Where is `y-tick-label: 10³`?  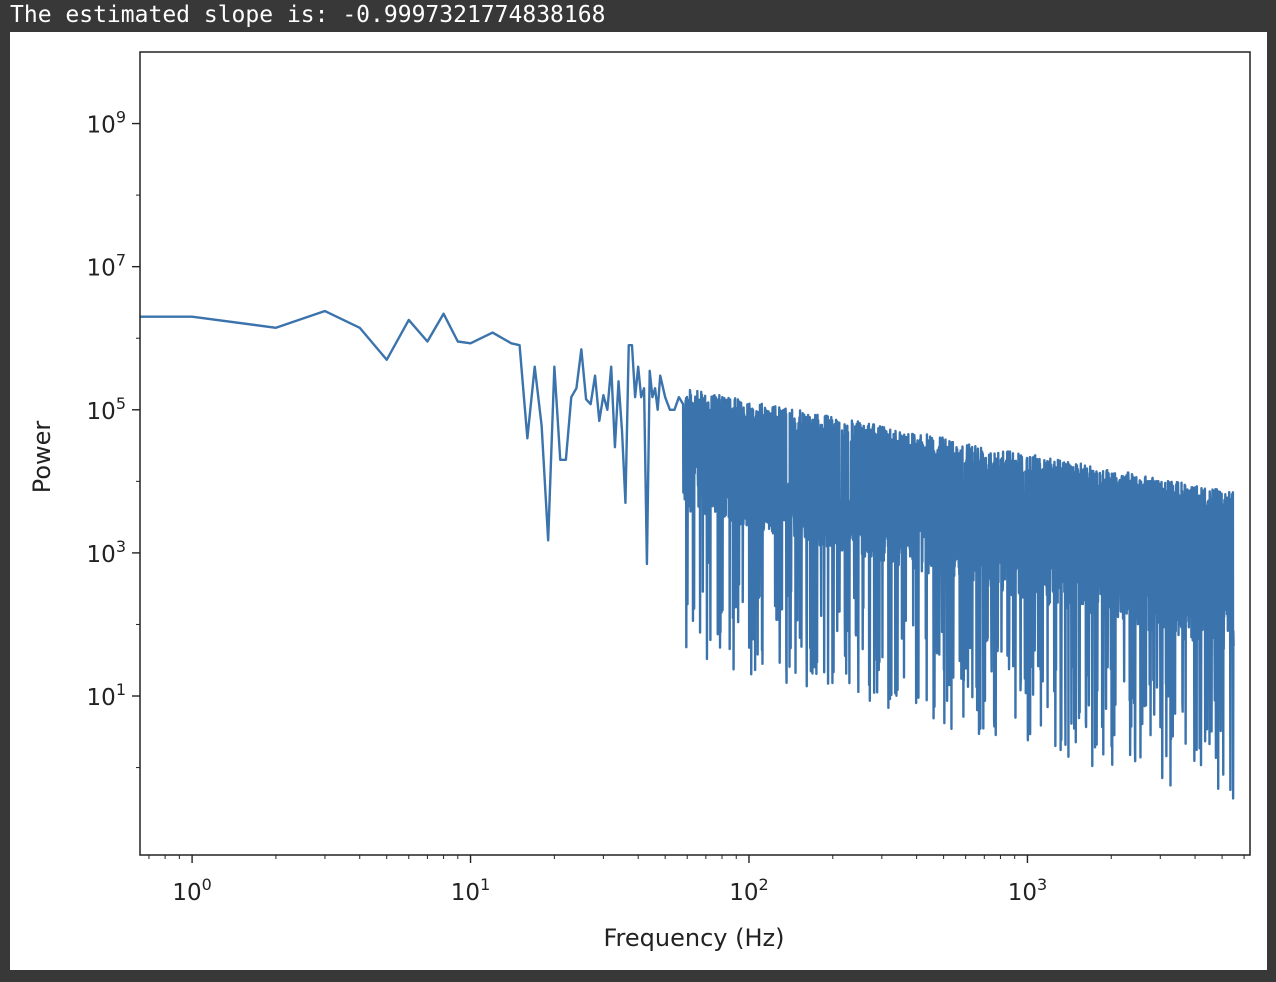 y-tick-label: 10³ is located at coordinates (106, 552).